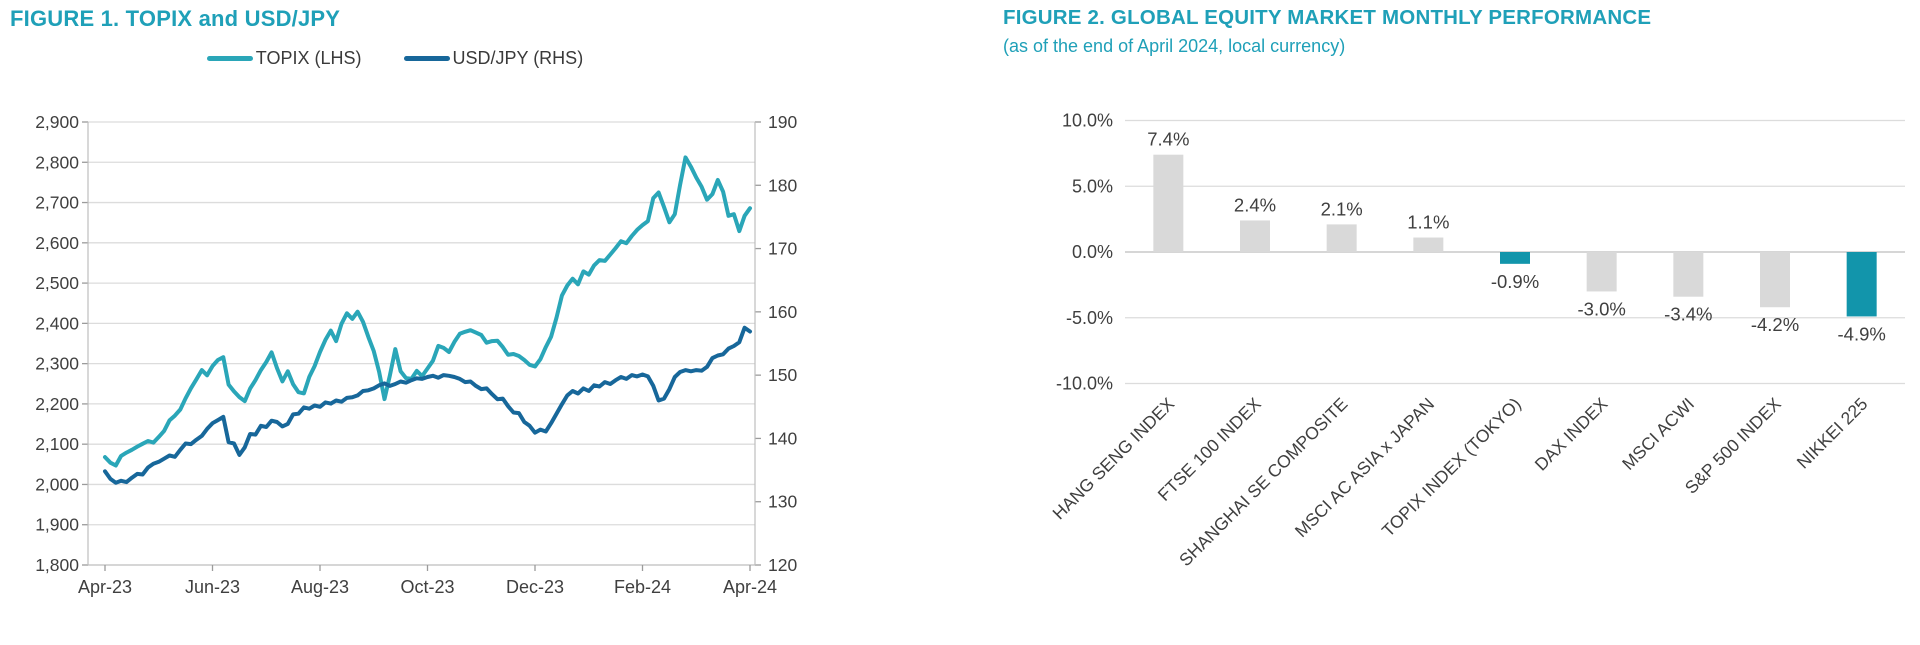 The image size is (1920, 645). What do you see at coordinates (1263, 482) in the screenshot?
I see `svg-text: SHANGHAI SE COMPOSITE` at bounding box center [1263, 482].